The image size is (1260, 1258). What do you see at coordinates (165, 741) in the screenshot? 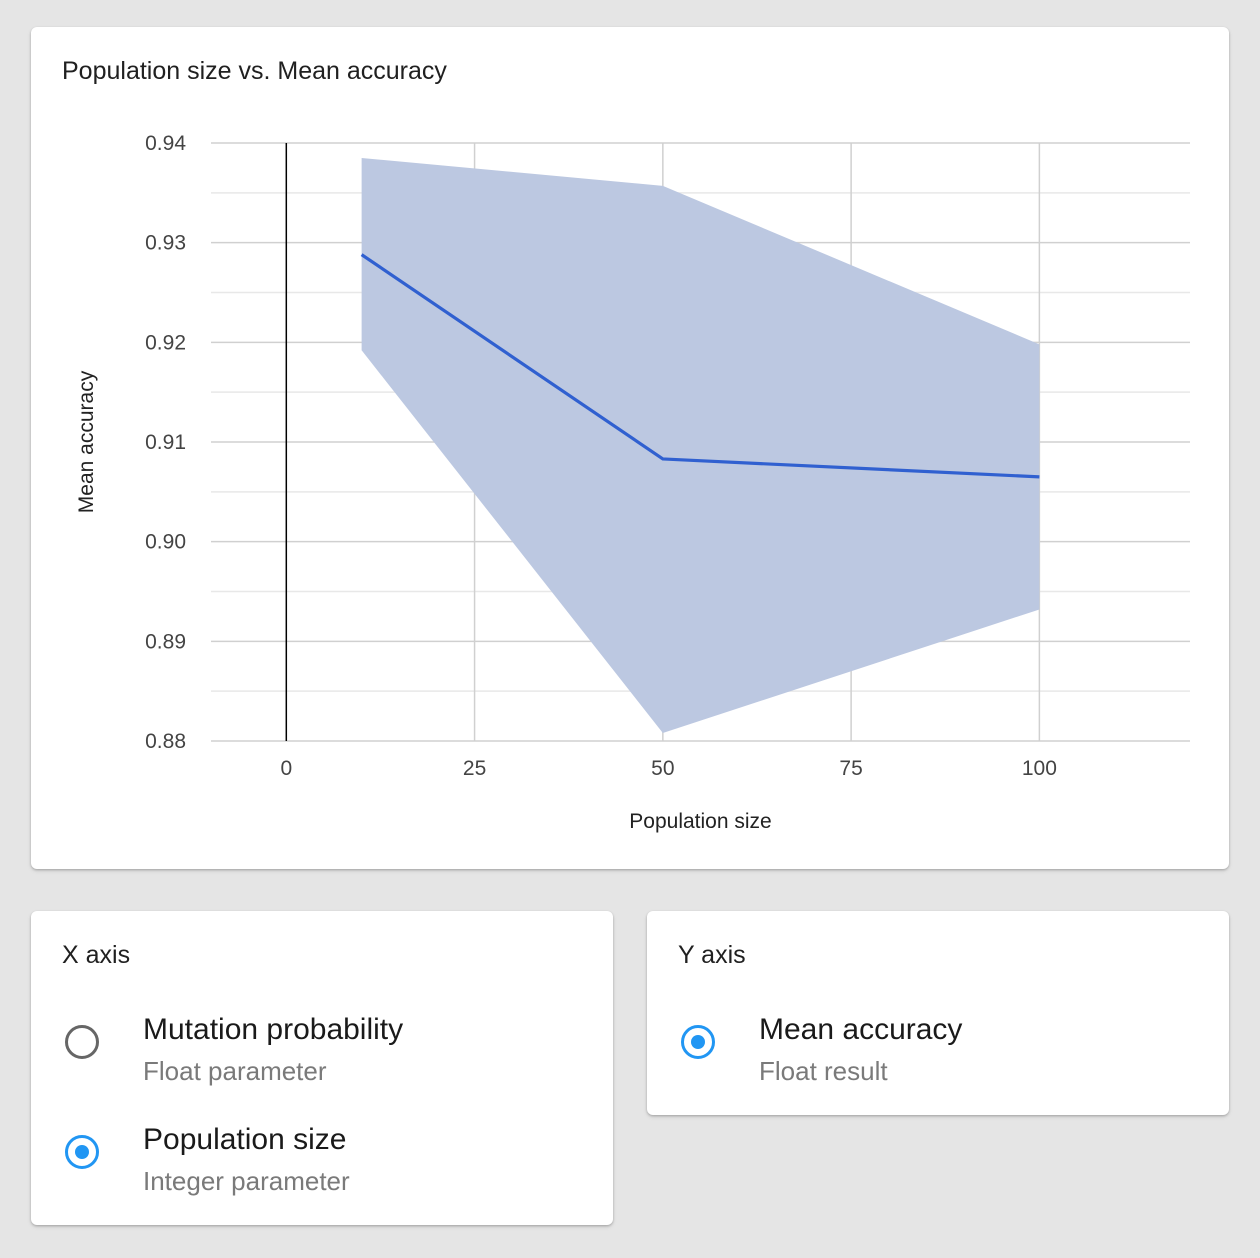
I see `y-tick-label: 0.88` at bounding box center [165, 741].